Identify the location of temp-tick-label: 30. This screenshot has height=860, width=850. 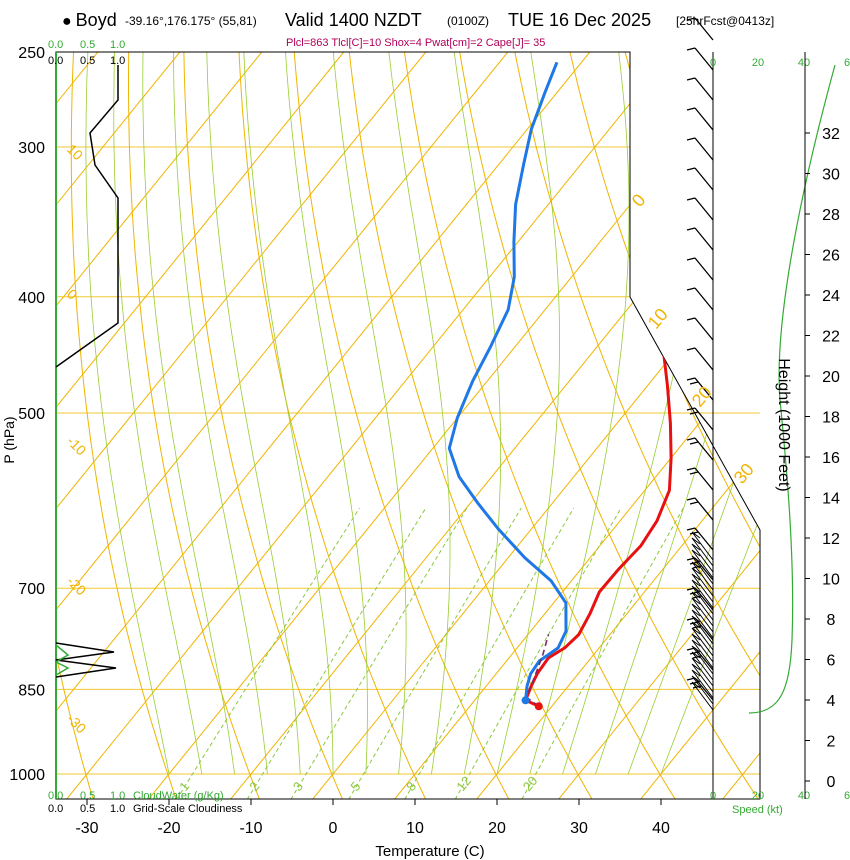
(579, 828).